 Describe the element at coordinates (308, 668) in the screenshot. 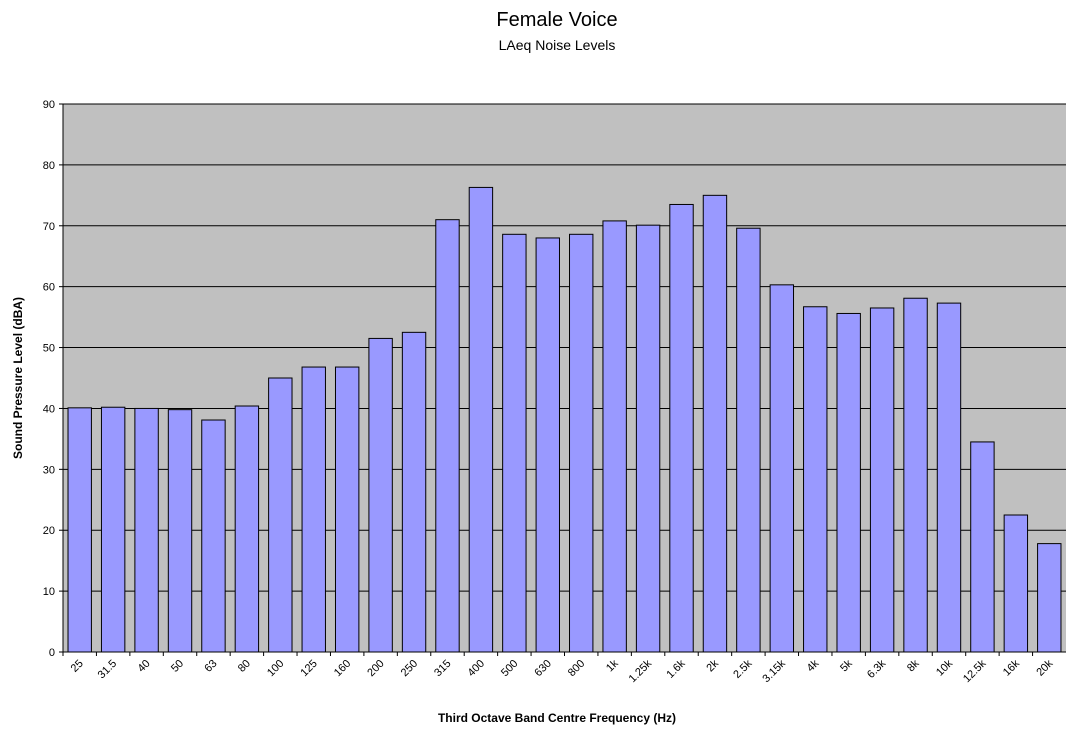

I see `x-tick-label: 125` at that location.